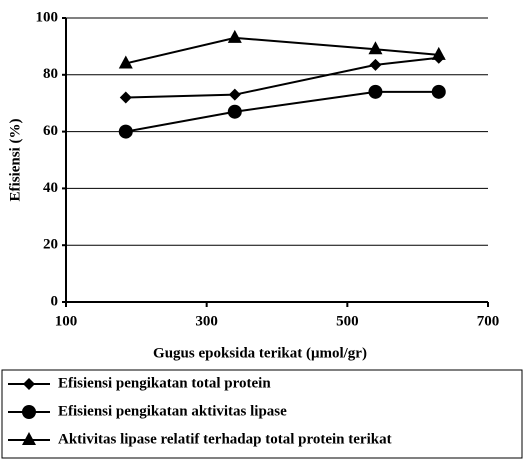 The height and width of the screenshot is (460, 525). What do you see at coordinates (347, 321) in the screenshot?
I see `x-tick-label: 500` at bounding box center [347, 321].